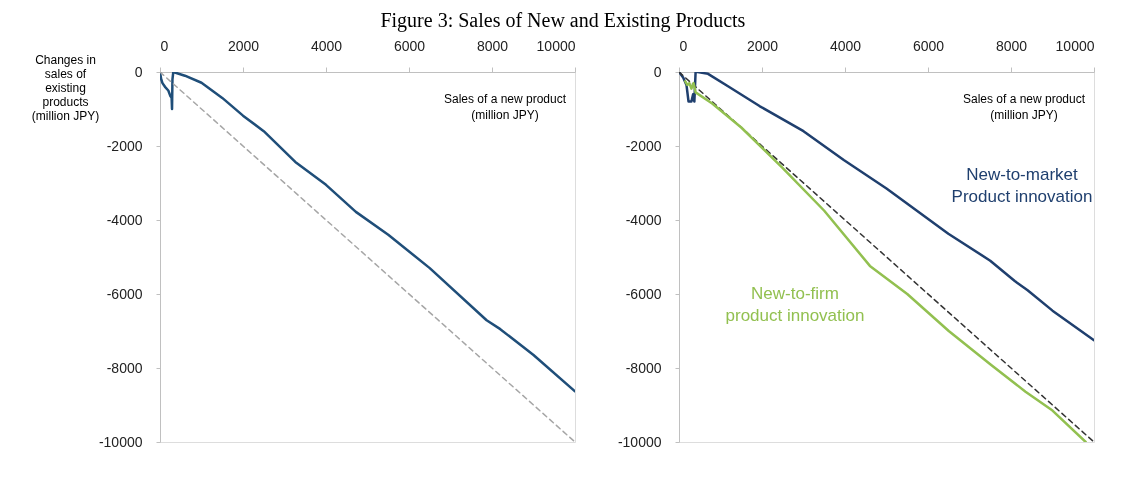  I want to click on series-label: New-to-market Product innovation, so click(1022, 185).